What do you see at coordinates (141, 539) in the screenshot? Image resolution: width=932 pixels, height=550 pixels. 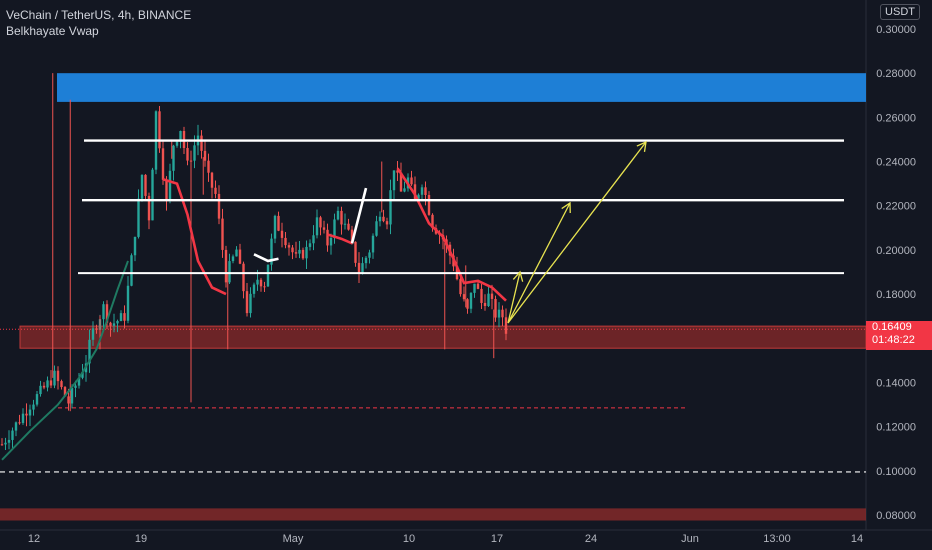 I see `x-axis-tick-label: 19` at bounding box center [141, 539].